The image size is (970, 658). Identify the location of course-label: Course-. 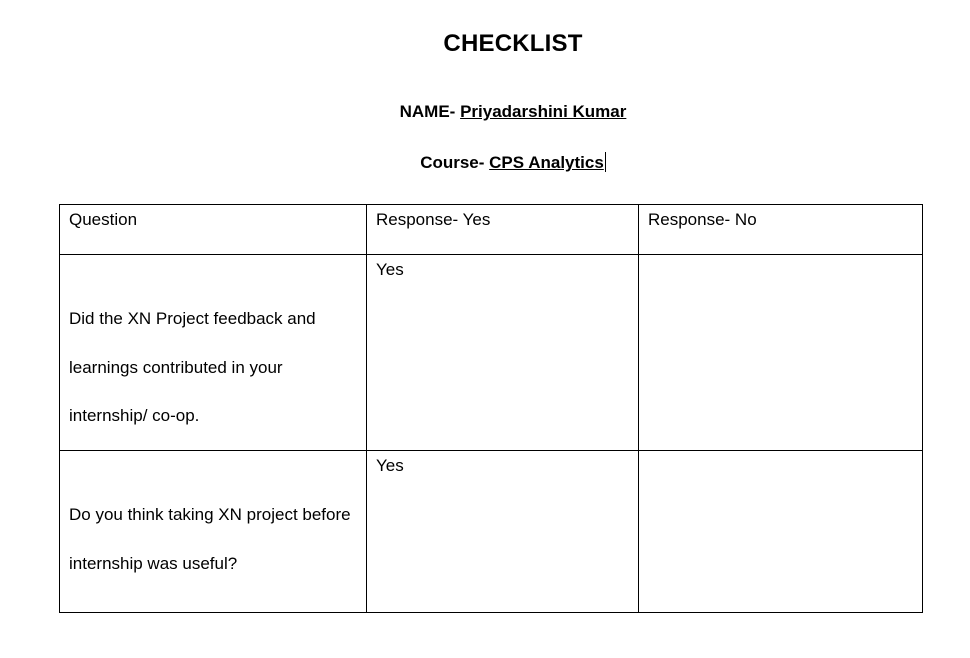
(455, 162).